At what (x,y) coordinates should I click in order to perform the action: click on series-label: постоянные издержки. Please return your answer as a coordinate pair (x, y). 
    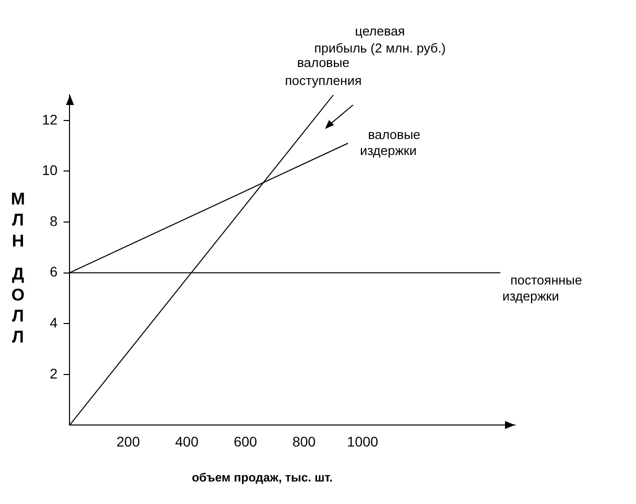
    Looking at the image, I should click on (542, 288).